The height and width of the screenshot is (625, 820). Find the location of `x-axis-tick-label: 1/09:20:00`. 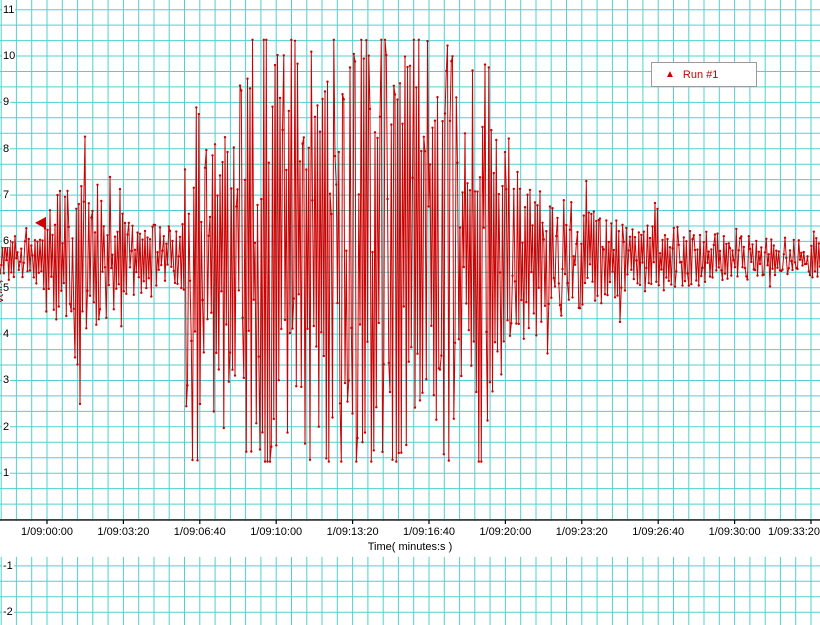

x-axis-tick-label: 1/09:20:00 is located at coordinates (505, 532).